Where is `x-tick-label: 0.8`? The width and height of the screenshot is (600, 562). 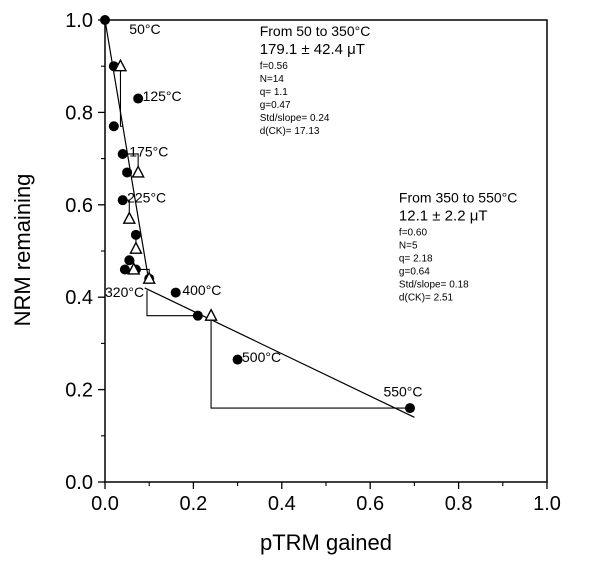
x-tick-label: 0.8 is located at coordinates (459, 504).